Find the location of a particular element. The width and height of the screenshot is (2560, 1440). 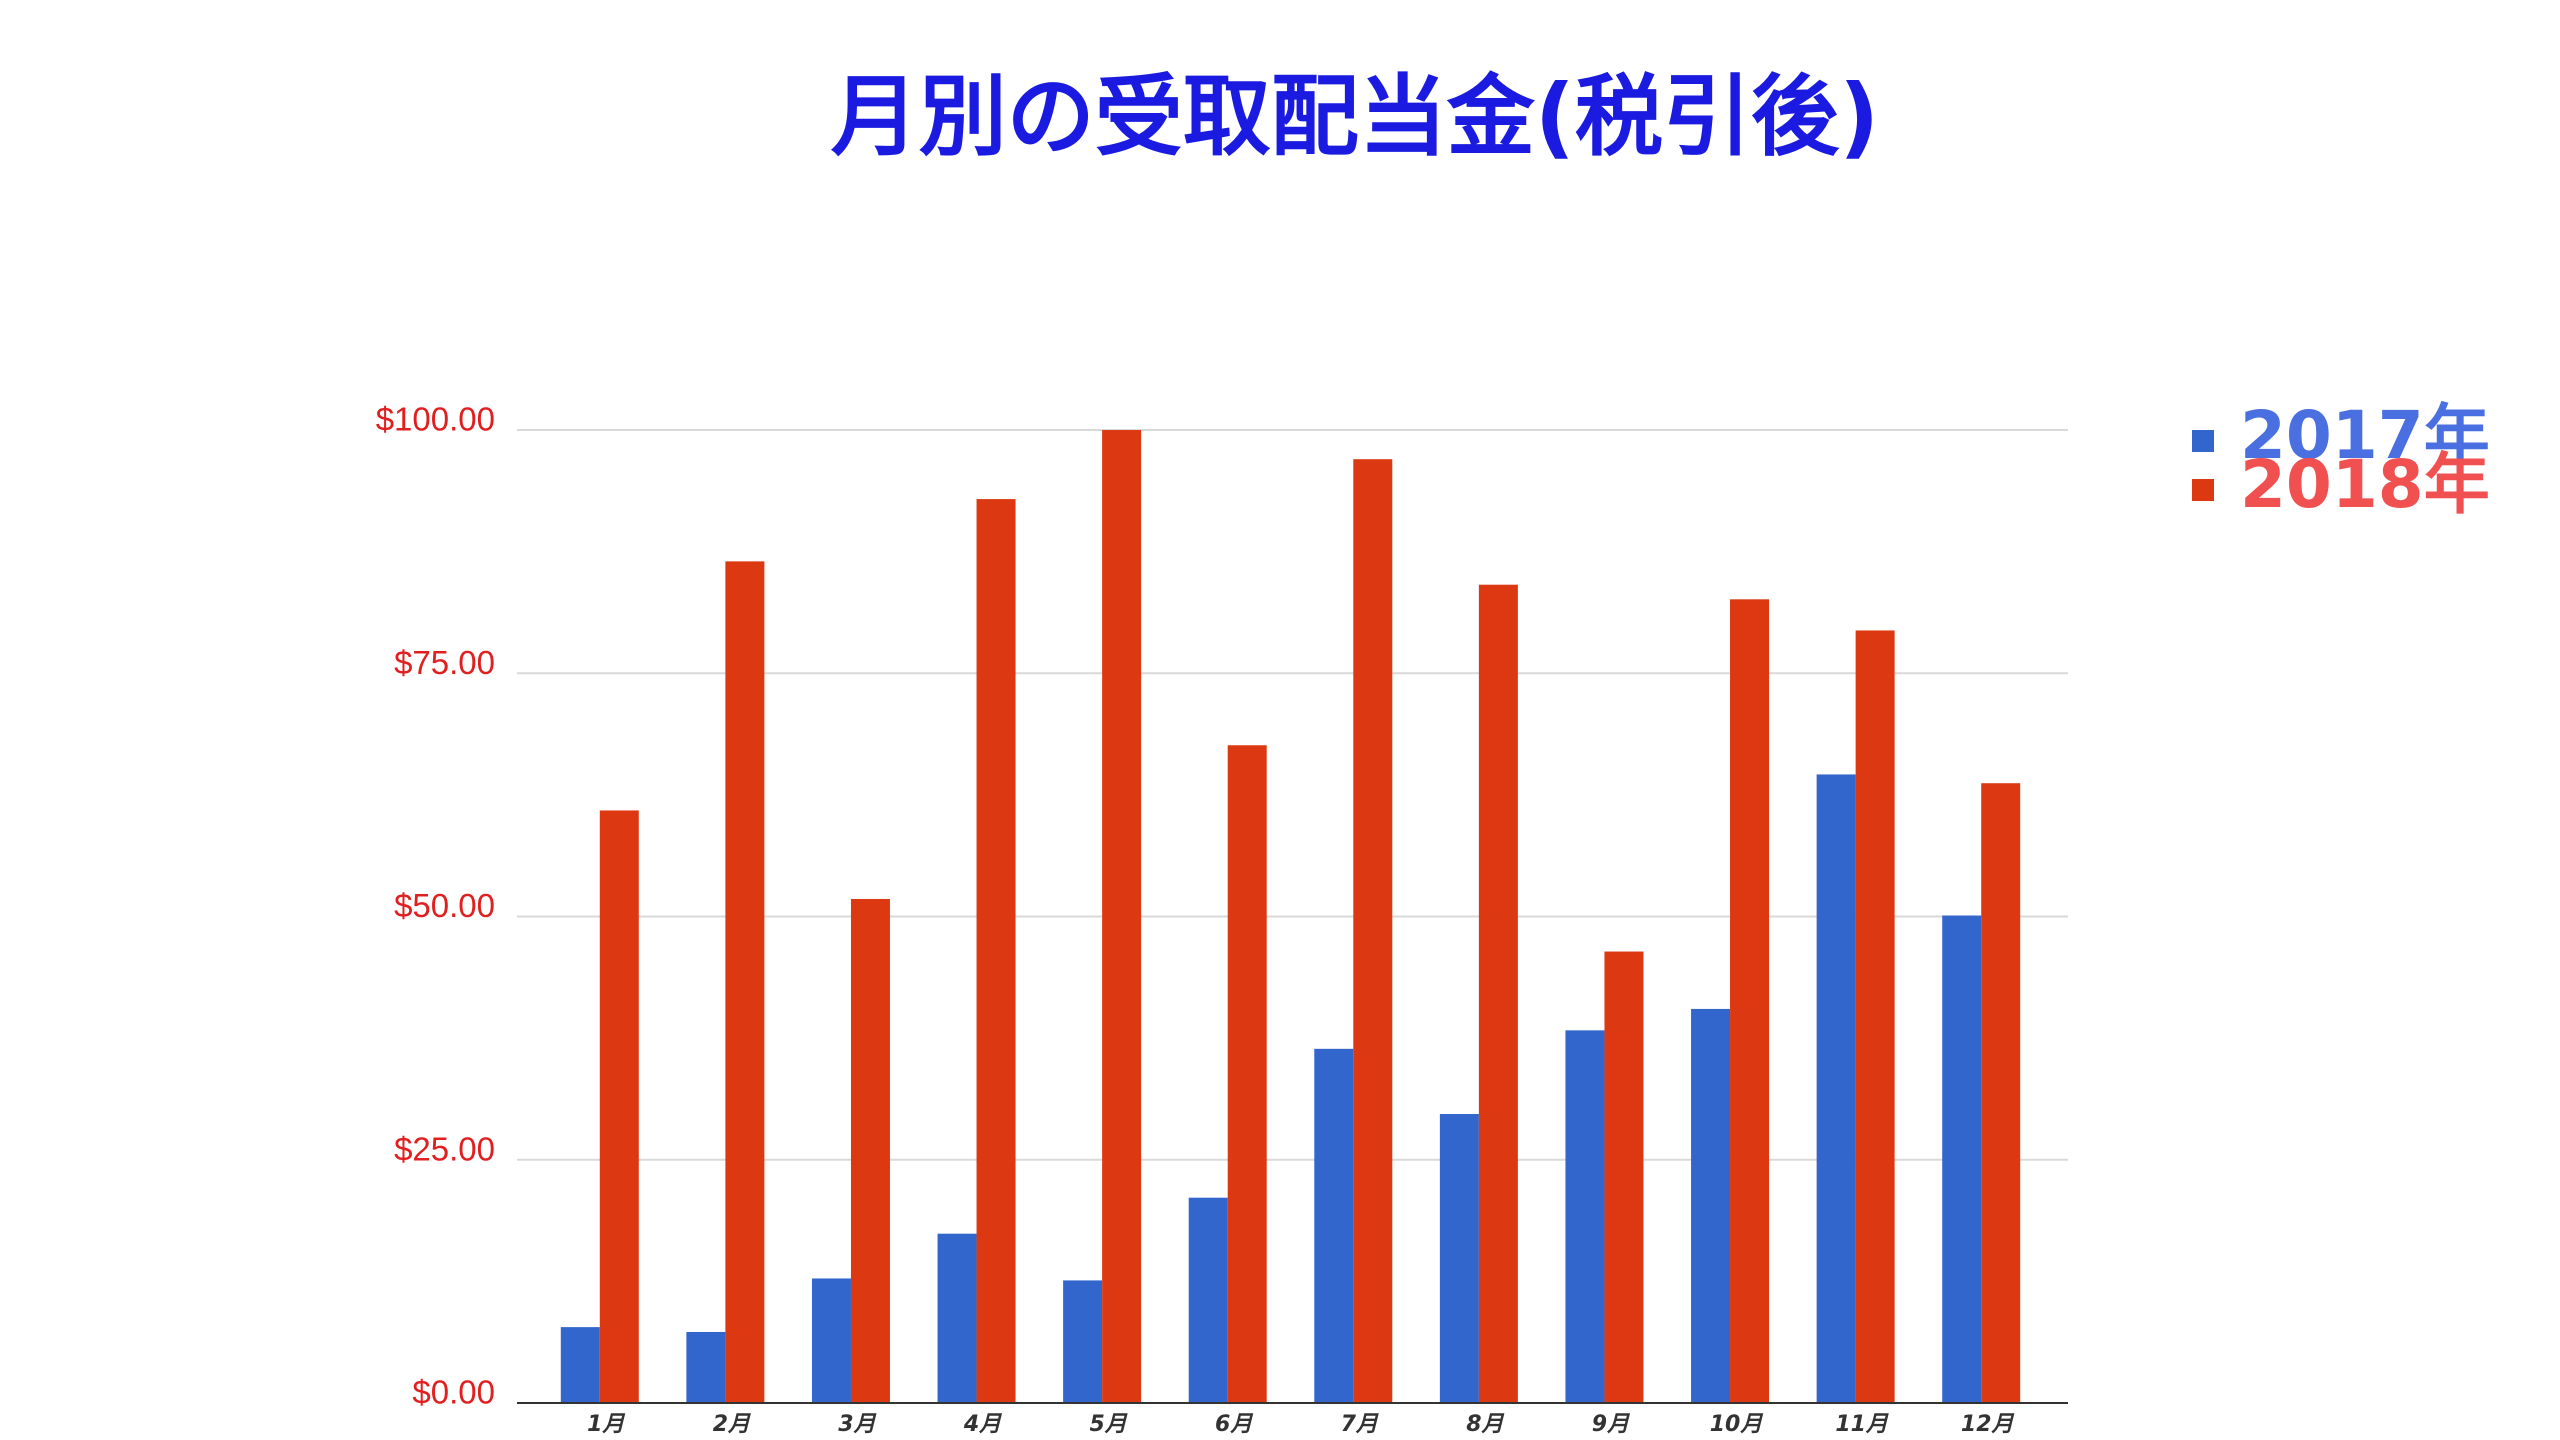

x-tick-label: 4月 is located at coordinates (982, 1424).